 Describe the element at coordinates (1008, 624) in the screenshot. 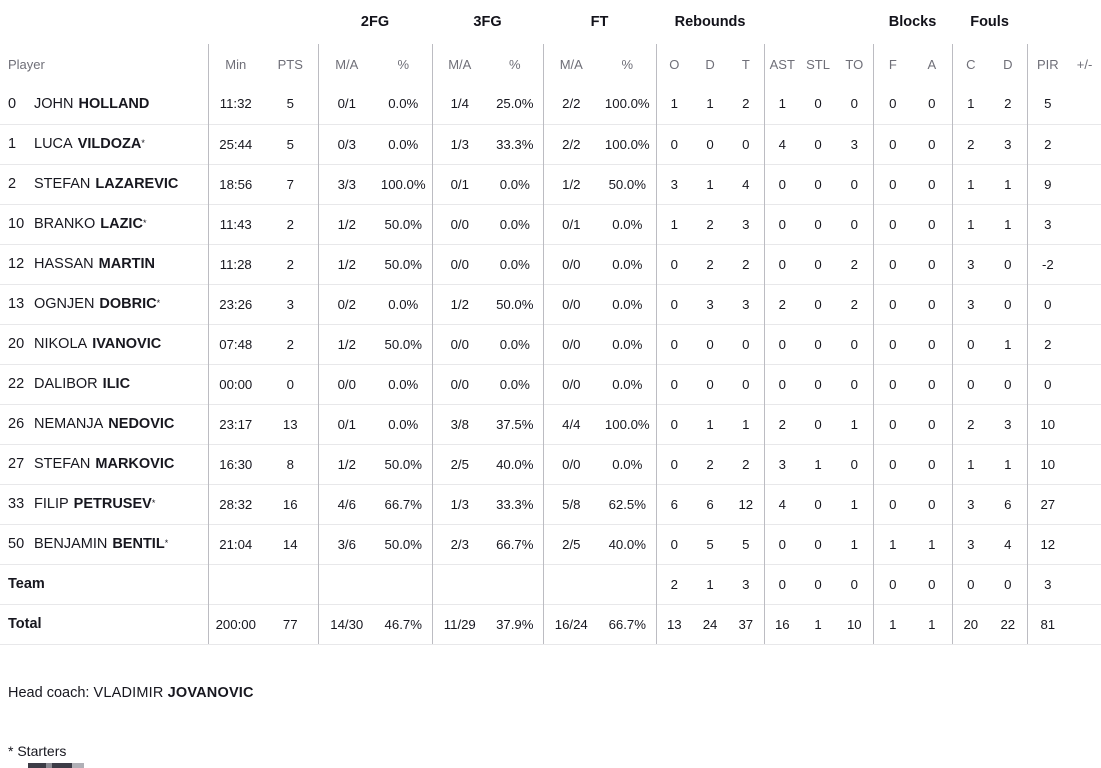

I see `stat-cell: 22` at that location.